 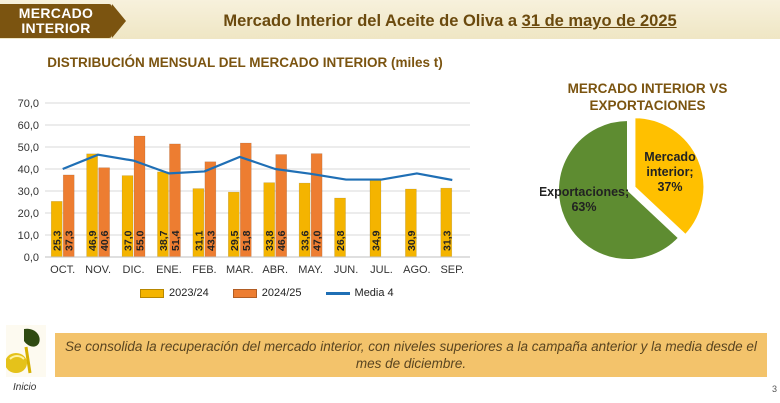 I want to click on bar-data-label: 46,9, so click(x=93, y=240).